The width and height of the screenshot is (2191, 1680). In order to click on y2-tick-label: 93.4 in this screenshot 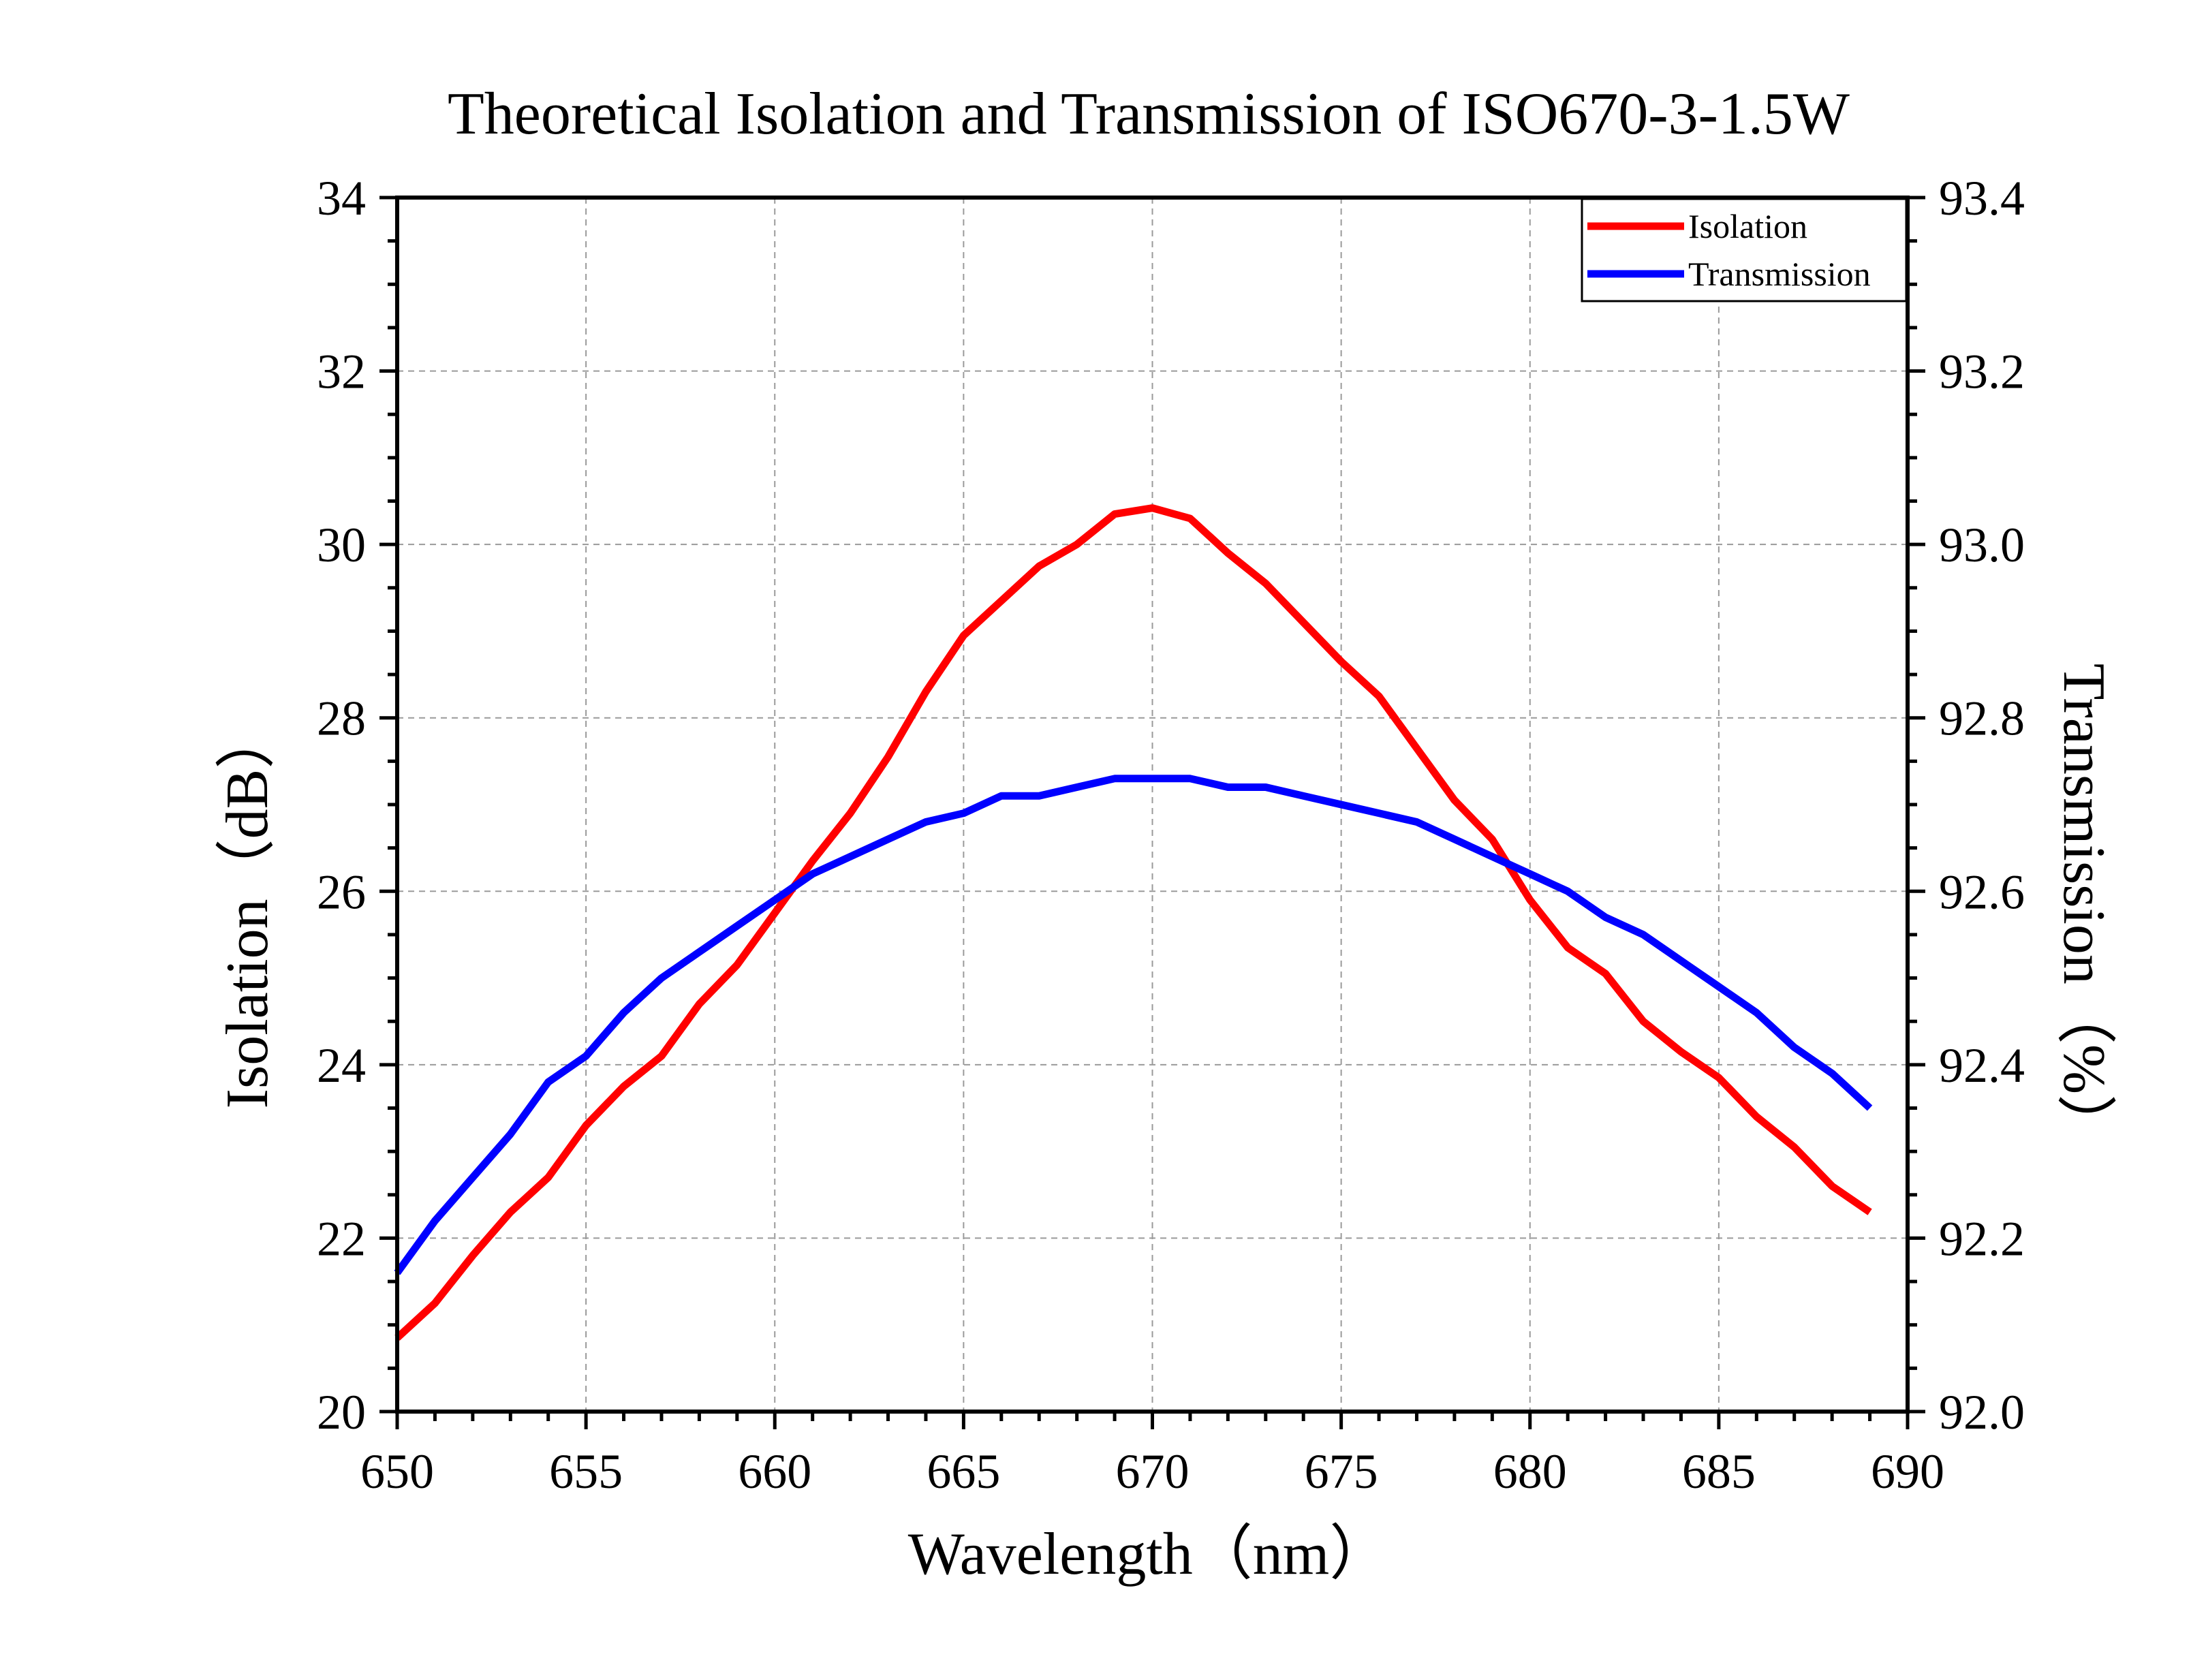, I will do `click(1982, 198)`.